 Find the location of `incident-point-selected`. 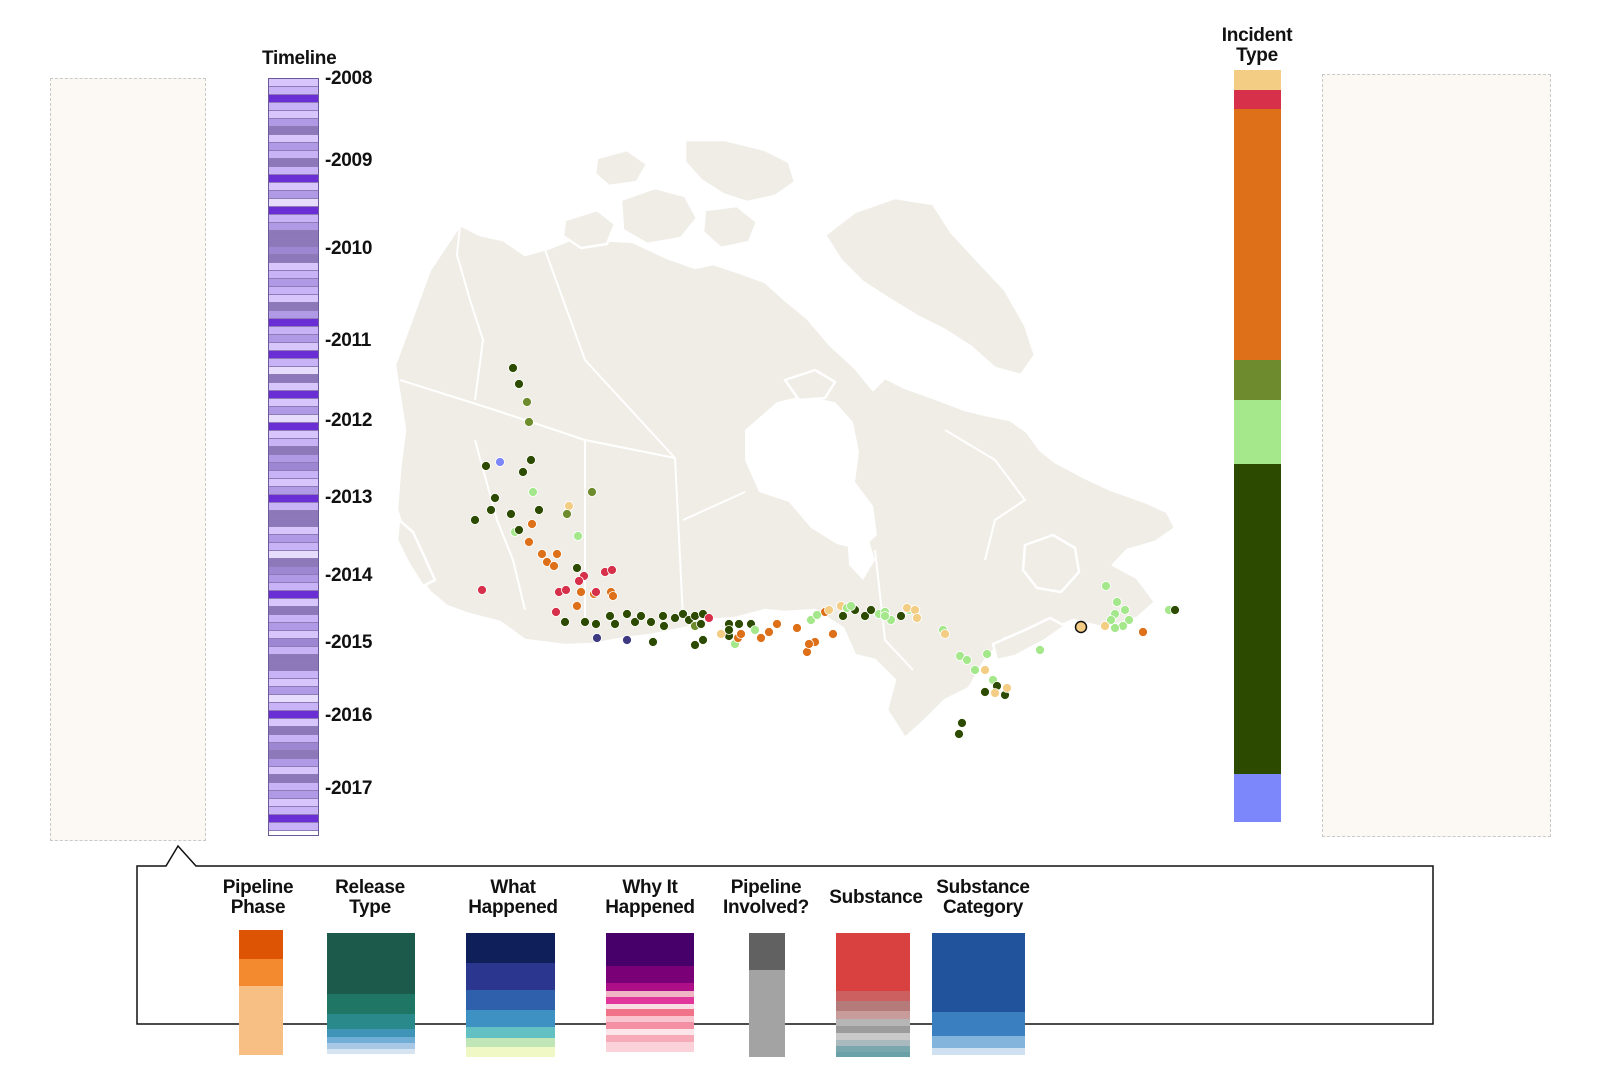

incident-point-selected is located at coordinates (1081, 627).